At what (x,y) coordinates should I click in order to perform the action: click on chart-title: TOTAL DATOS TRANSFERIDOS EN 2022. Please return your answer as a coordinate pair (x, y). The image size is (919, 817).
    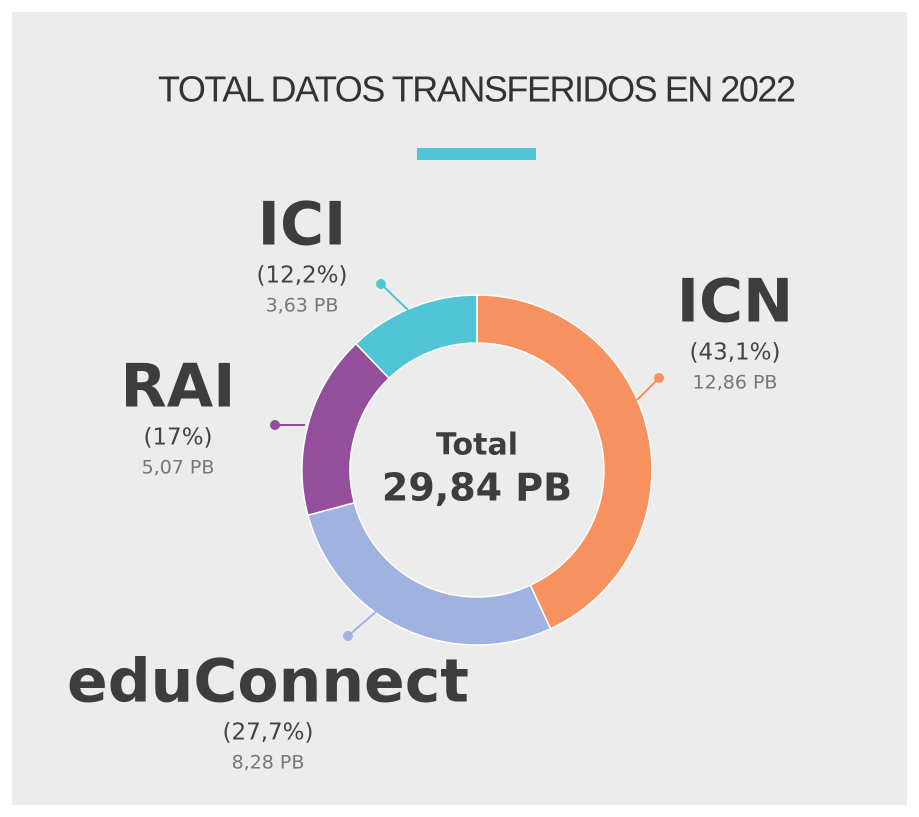
    Looking at the image, I should click on (477, 89).